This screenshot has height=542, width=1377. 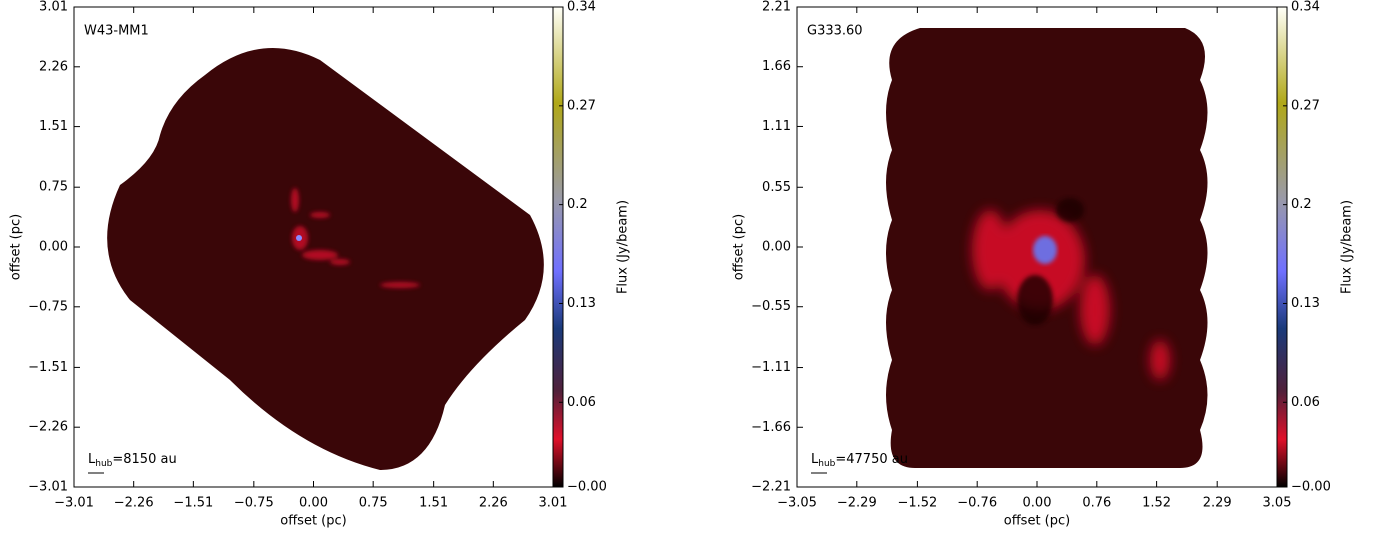 I want to click on x-tick-label: −1.52, so click(x=917, y=503).